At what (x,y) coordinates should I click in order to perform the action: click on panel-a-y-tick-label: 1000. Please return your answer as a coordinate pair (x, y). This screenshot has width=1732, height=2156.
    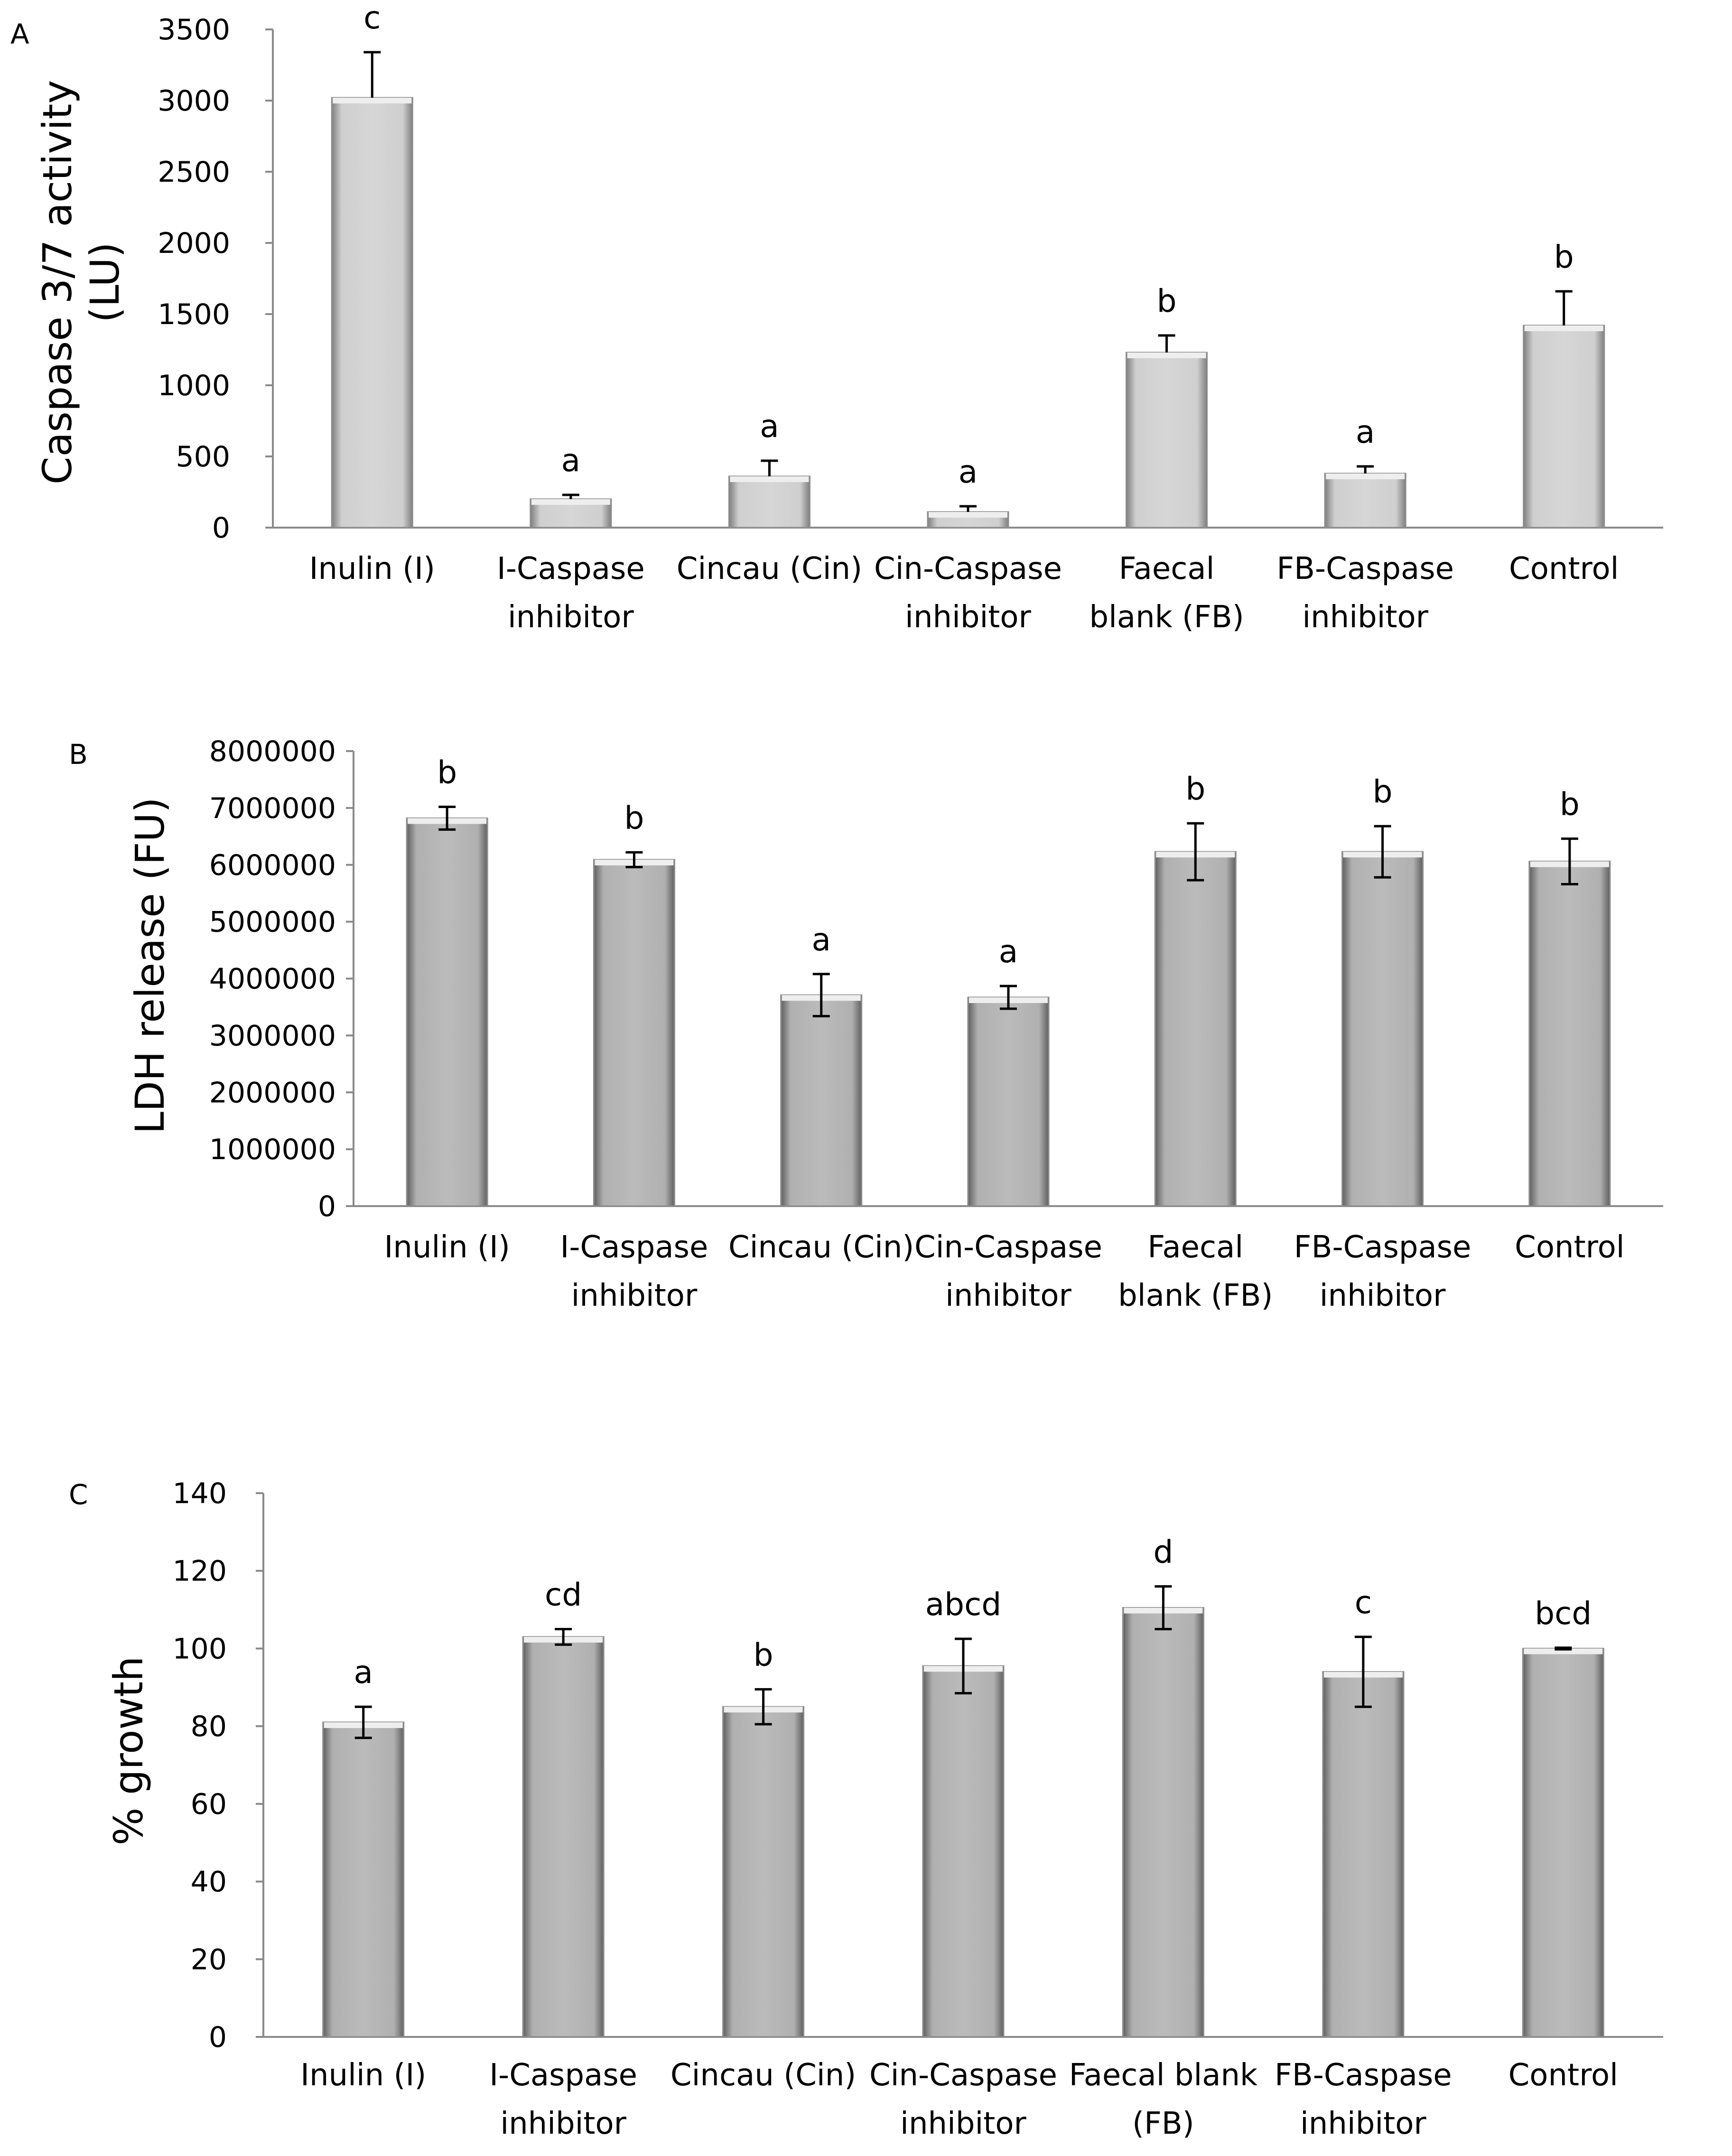
    Looking at the image, I should click on (194, 385).